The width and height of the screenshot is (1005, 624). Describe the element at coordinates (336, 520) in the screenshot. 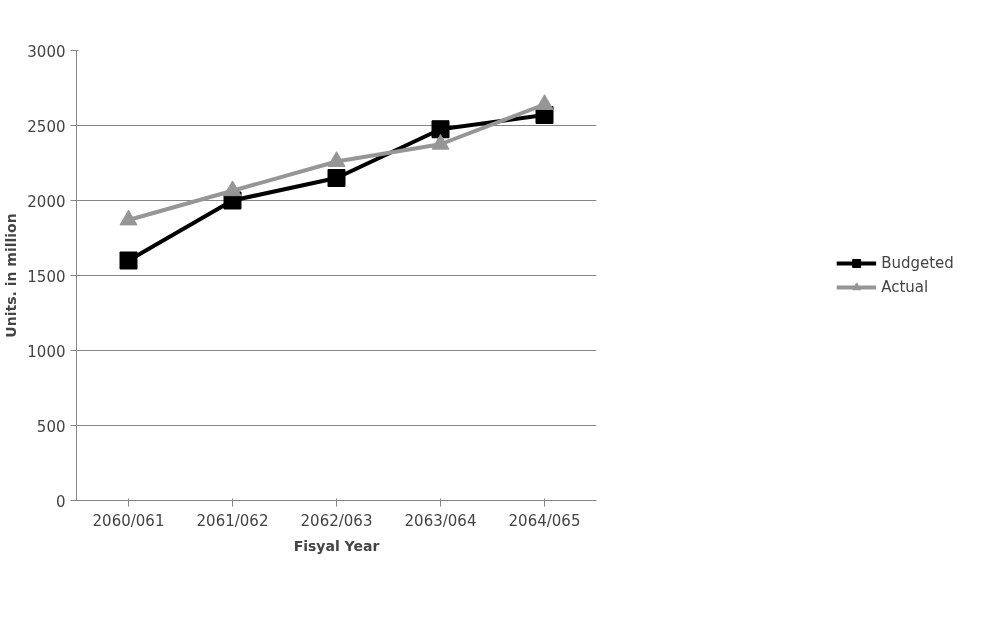

I see `x-tick-label: 2062/063` at that location.